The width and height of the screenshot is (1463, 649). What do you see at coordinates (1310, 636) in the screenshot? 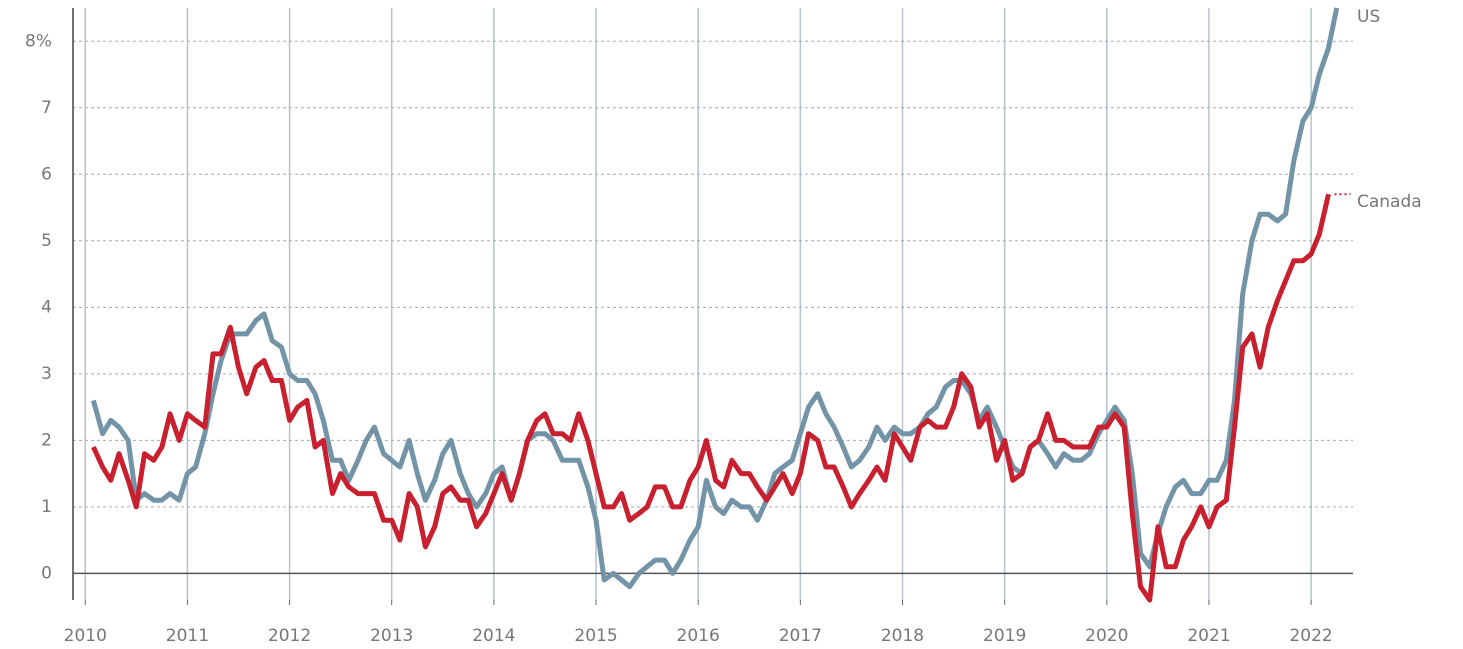
I see `x-tick-label: 2022` at bounding box center [1310, 636].